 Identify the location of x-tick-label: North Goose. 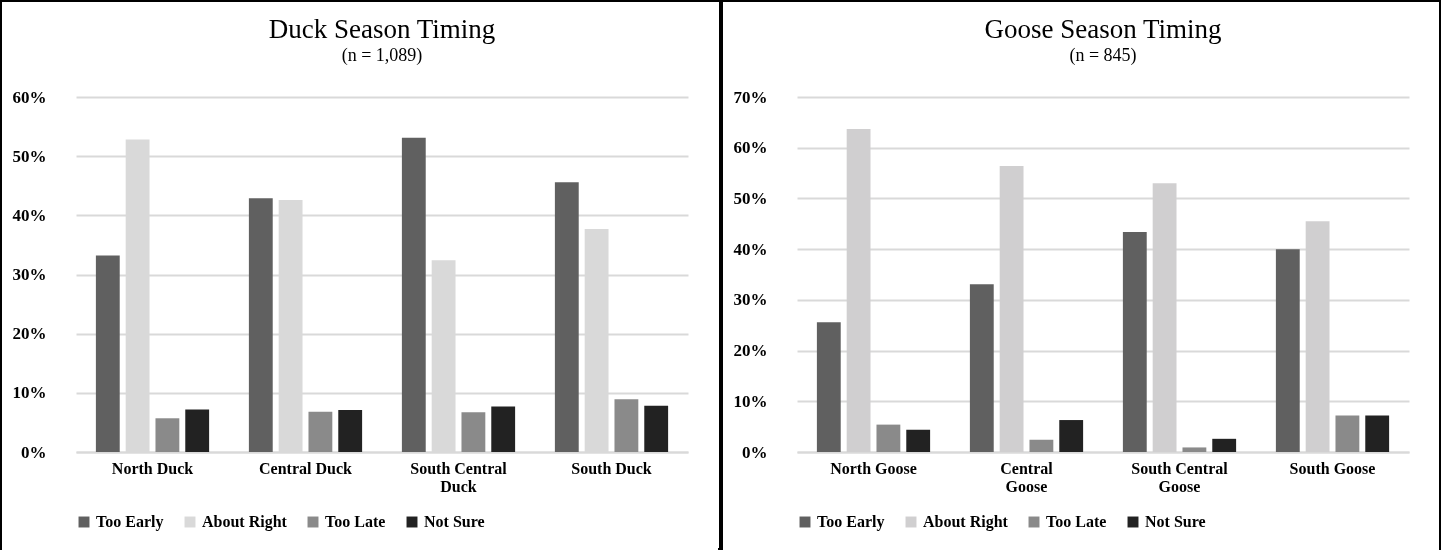
(873, 468).